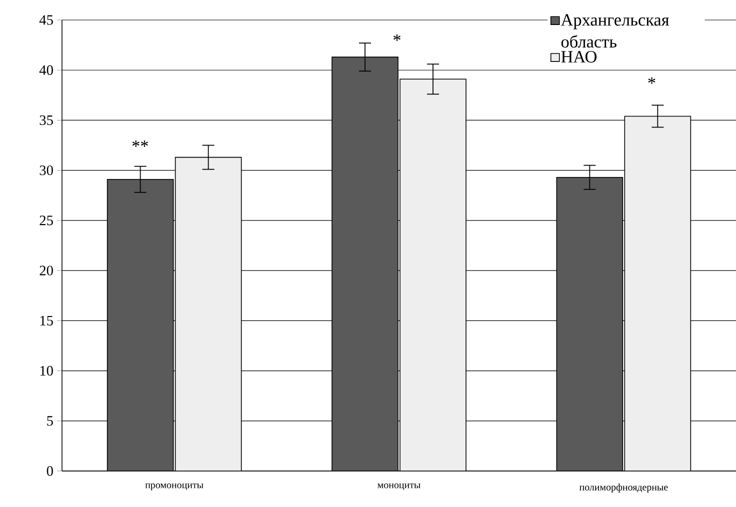 The image size is (736, 507). What do you see at coordinates (614, 31) in the screenshot?
I see `legend-label: Архангельская область` at bounding box center [614, 31].